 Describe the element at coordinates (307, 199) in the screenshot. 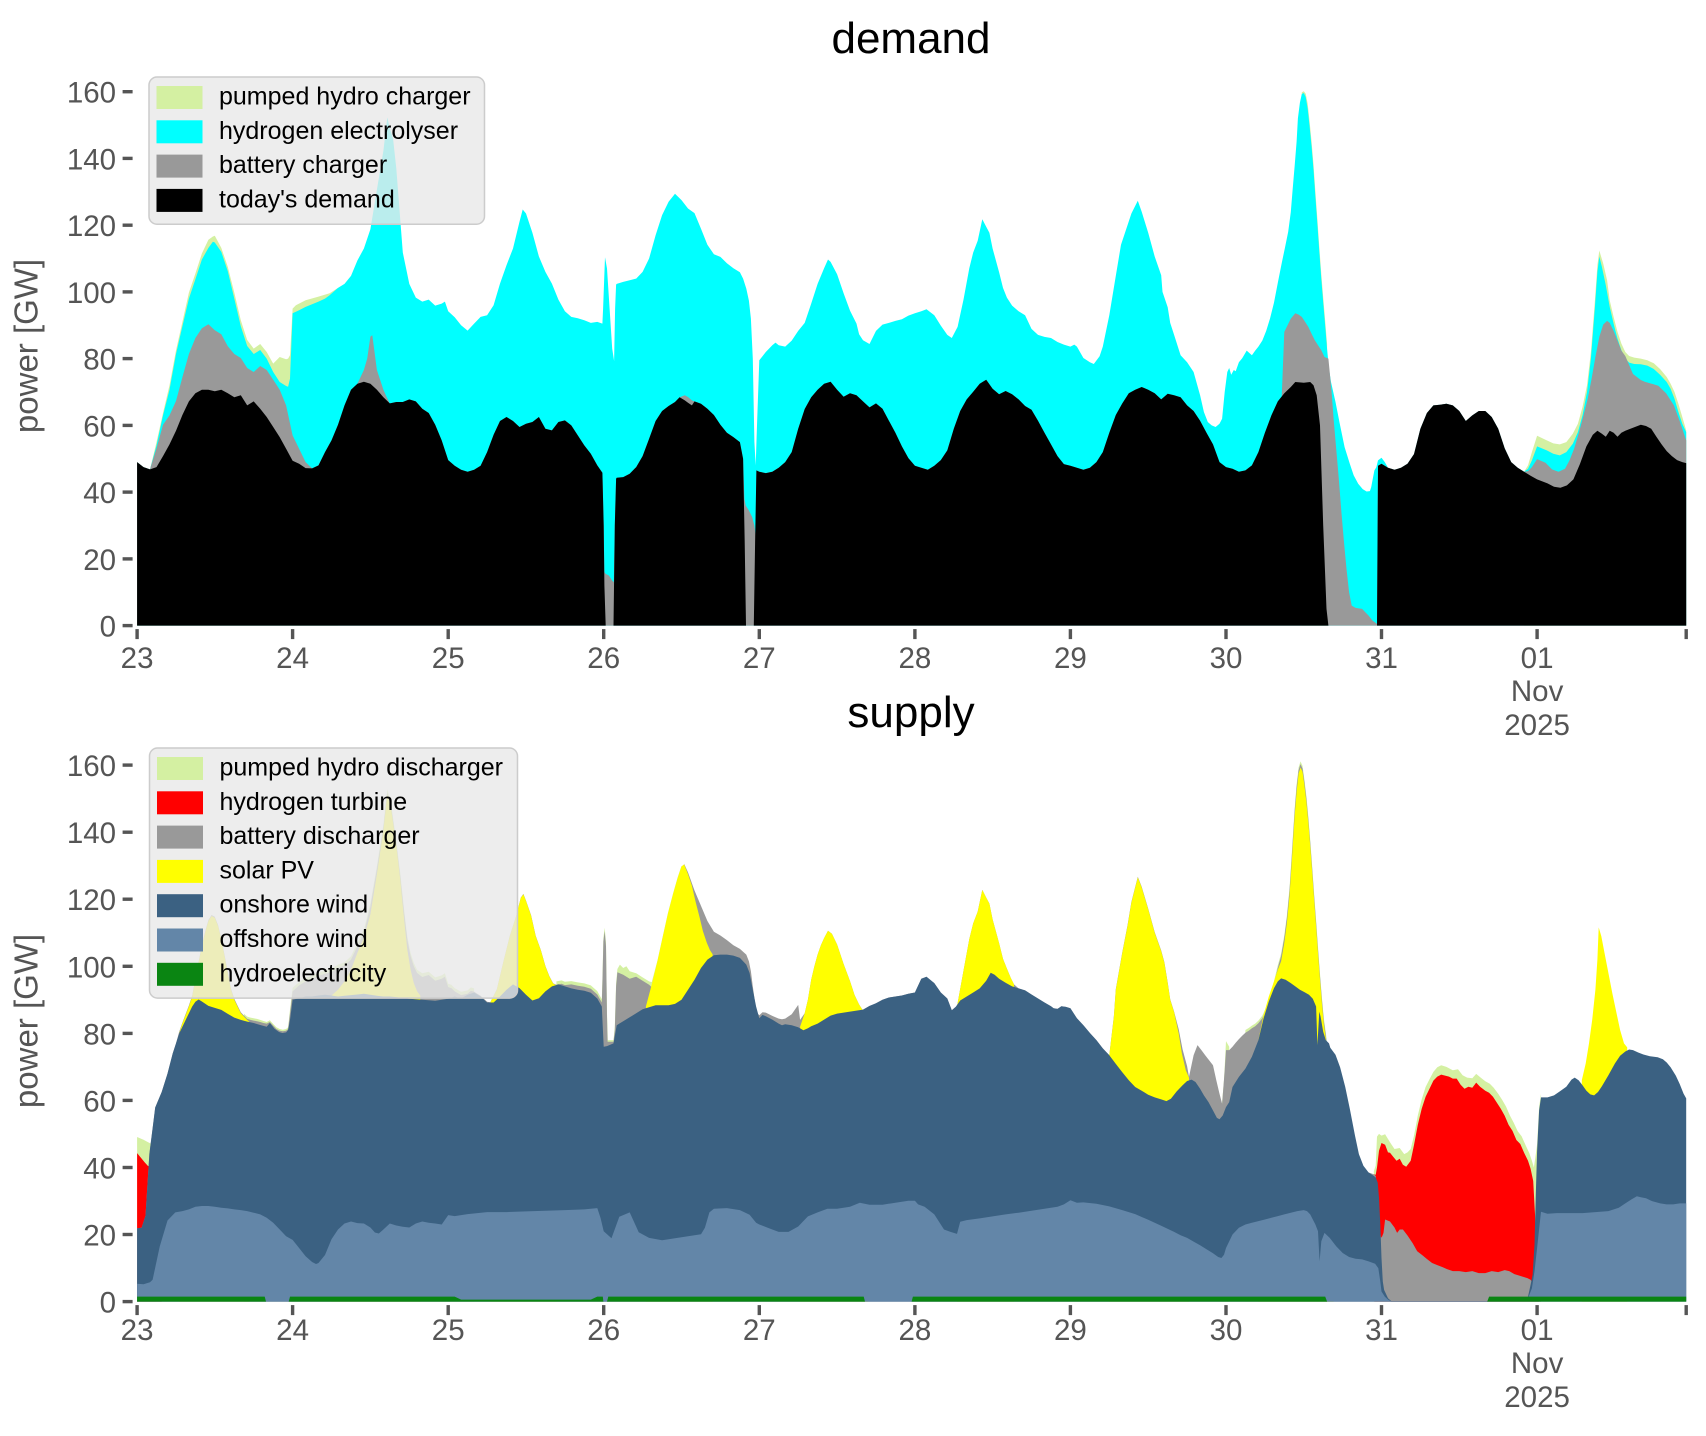

I see `svg-text: today's demand` at that location.